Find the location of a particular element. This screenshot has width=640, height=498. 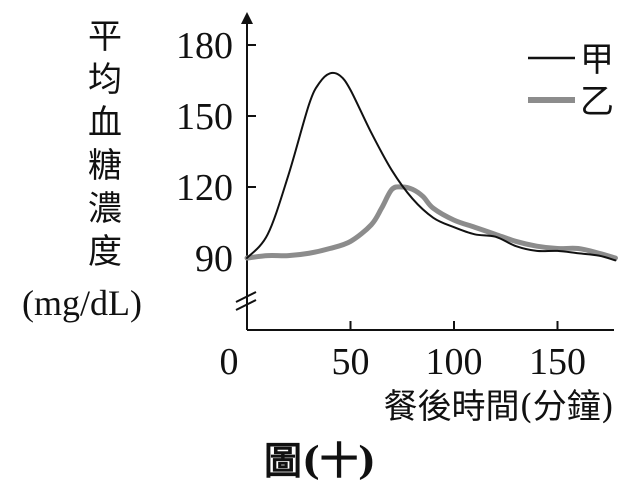

y-axis-label-char: 血 is located at coordinates (105, 123).